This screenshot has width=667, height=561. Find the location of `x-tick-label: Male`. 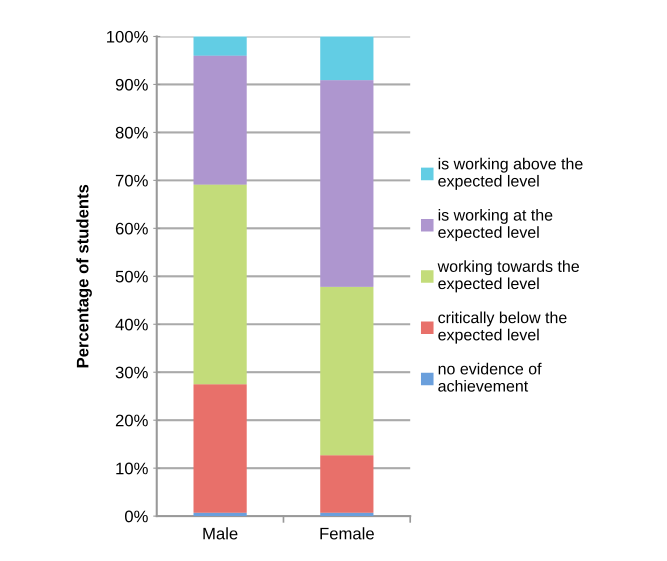

x-tick-label: Male is located at coordinates (220, 533).